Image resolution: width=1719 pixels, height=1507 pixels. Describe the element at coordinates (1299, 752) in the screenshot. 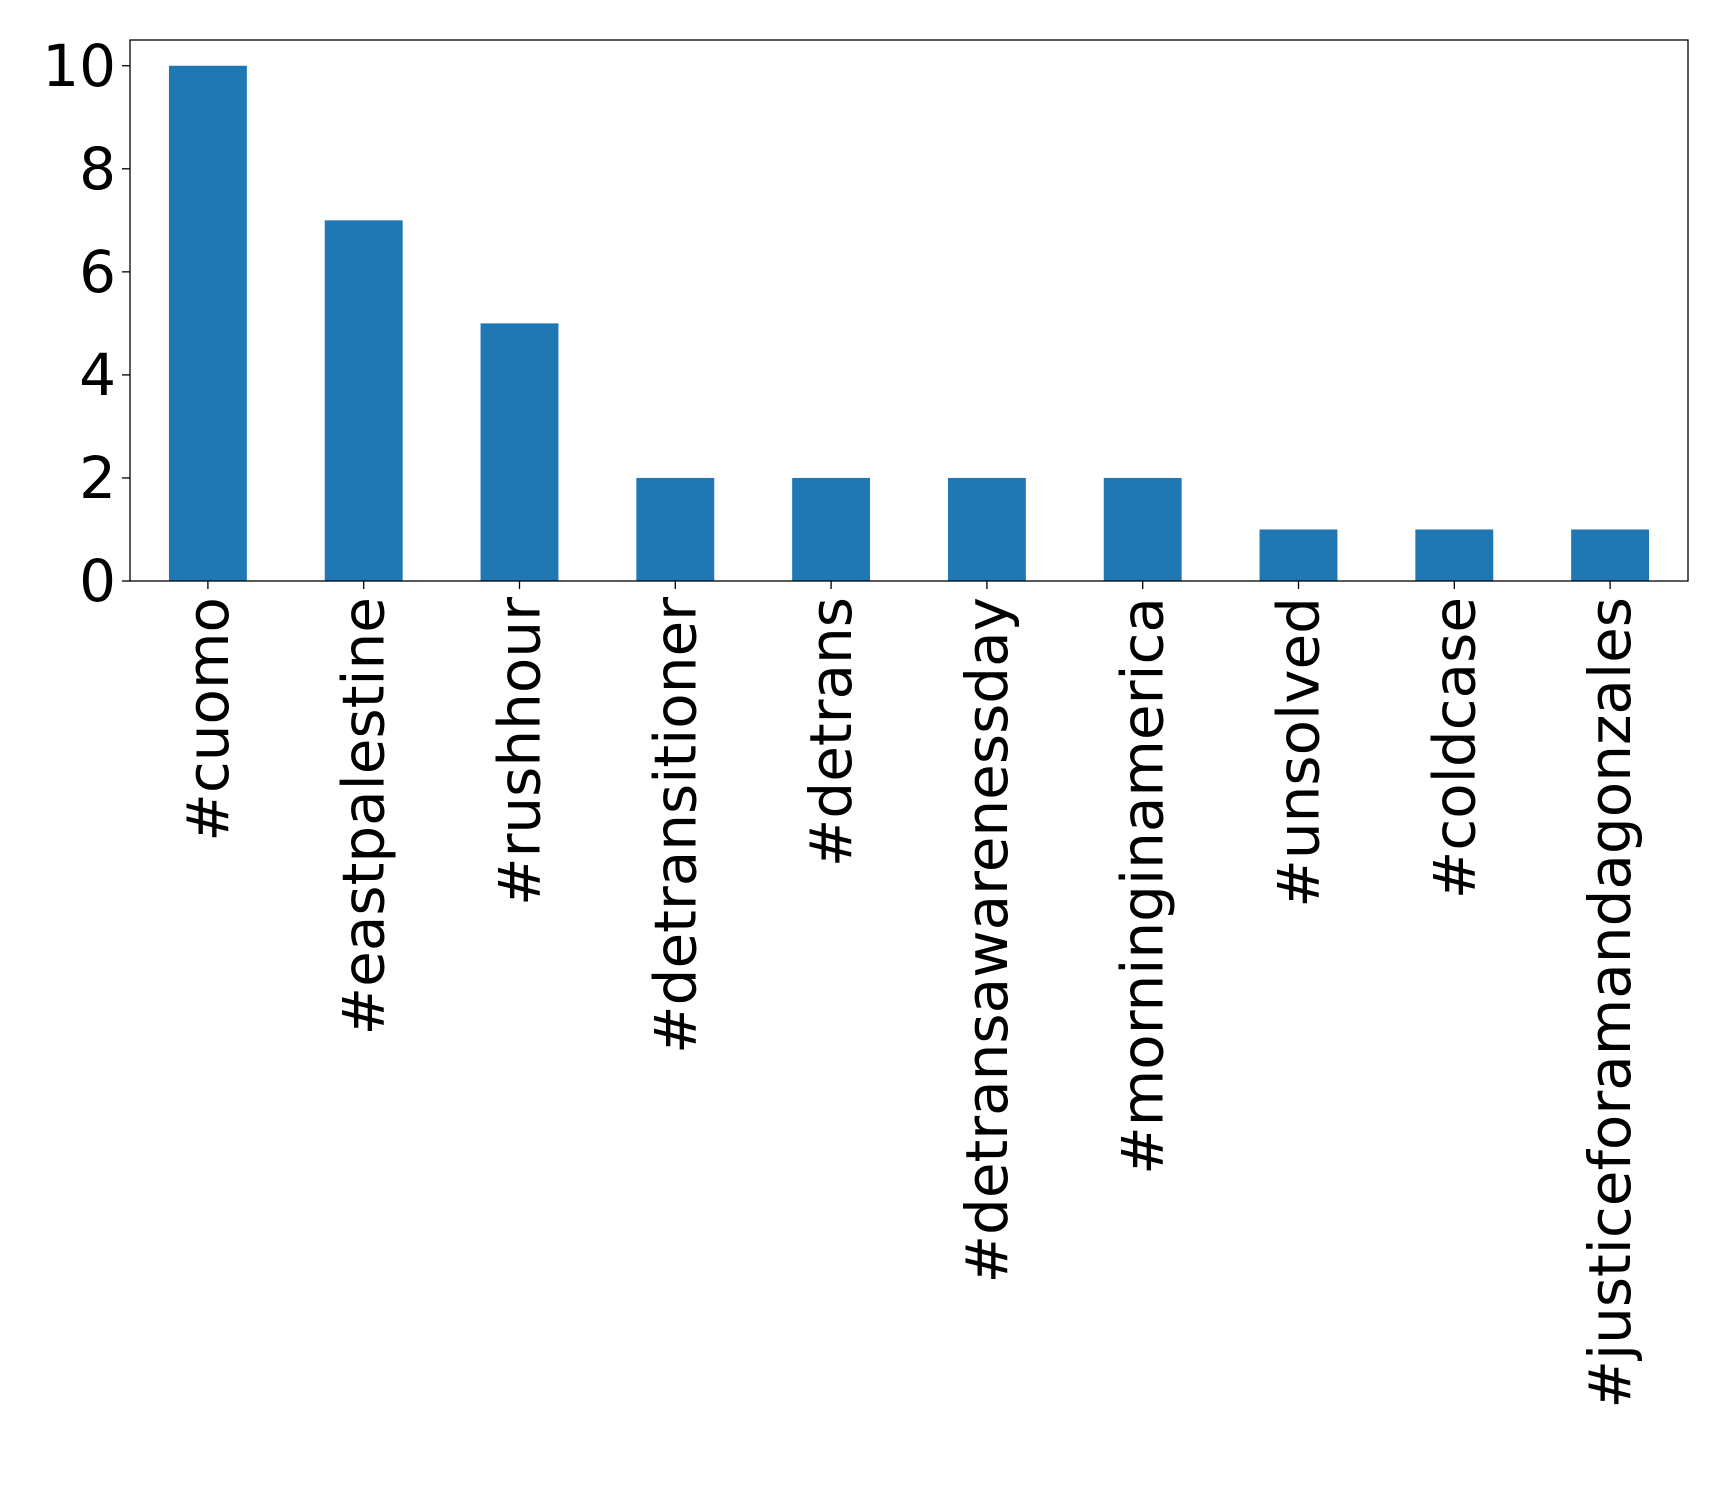

I see `x-tick-label: #unsolved` at that location.